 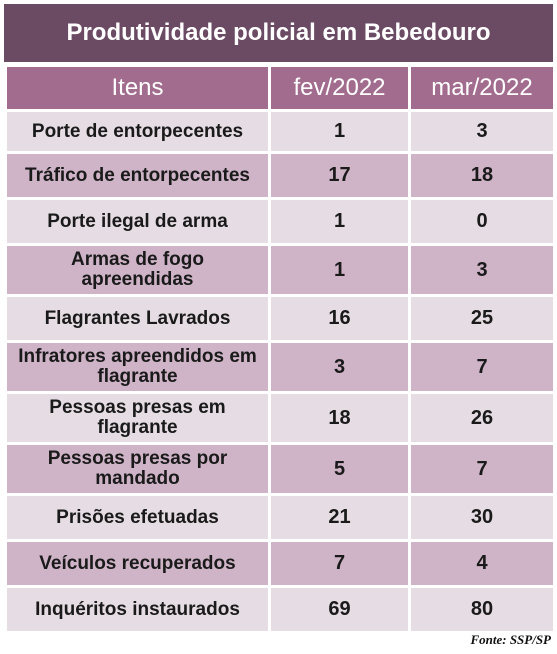 I want to click on table-row: Porte ilegal de arma 1 0, so click(x=280, y=221).